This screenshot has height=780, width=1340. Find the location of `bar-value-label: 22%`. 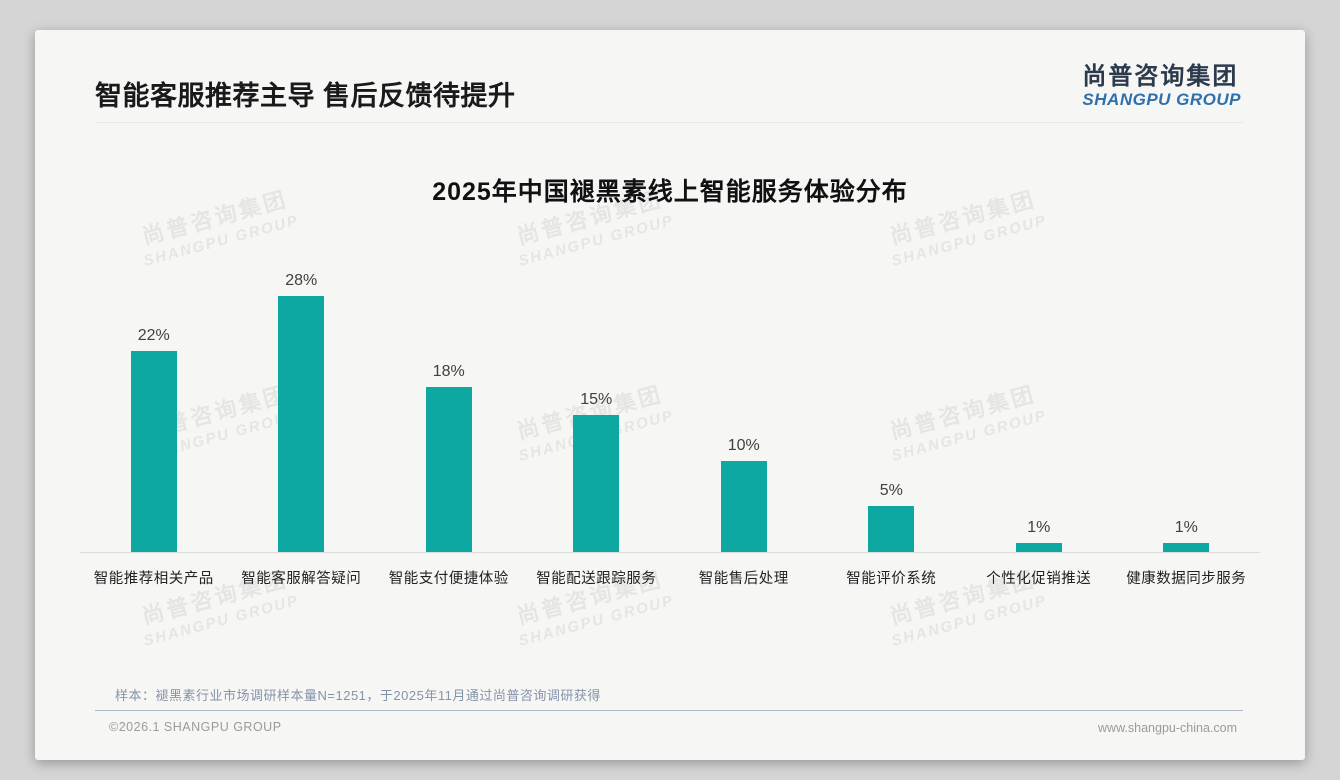

bar-value-label: 22% is located at coordinates (153, 335).